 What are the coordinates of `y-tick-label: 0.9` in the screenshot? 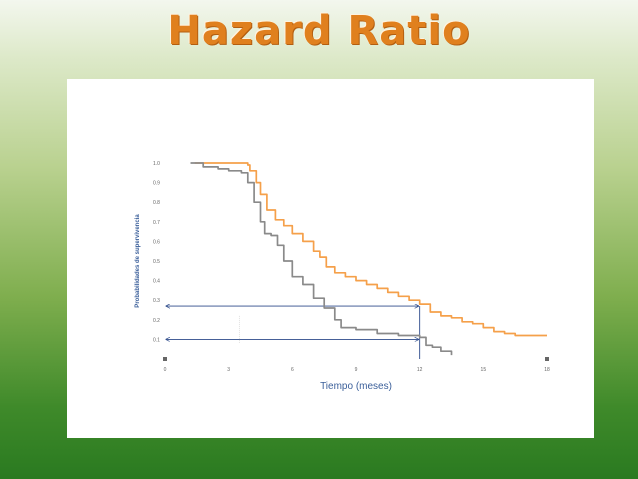 It's located at (156, 184).